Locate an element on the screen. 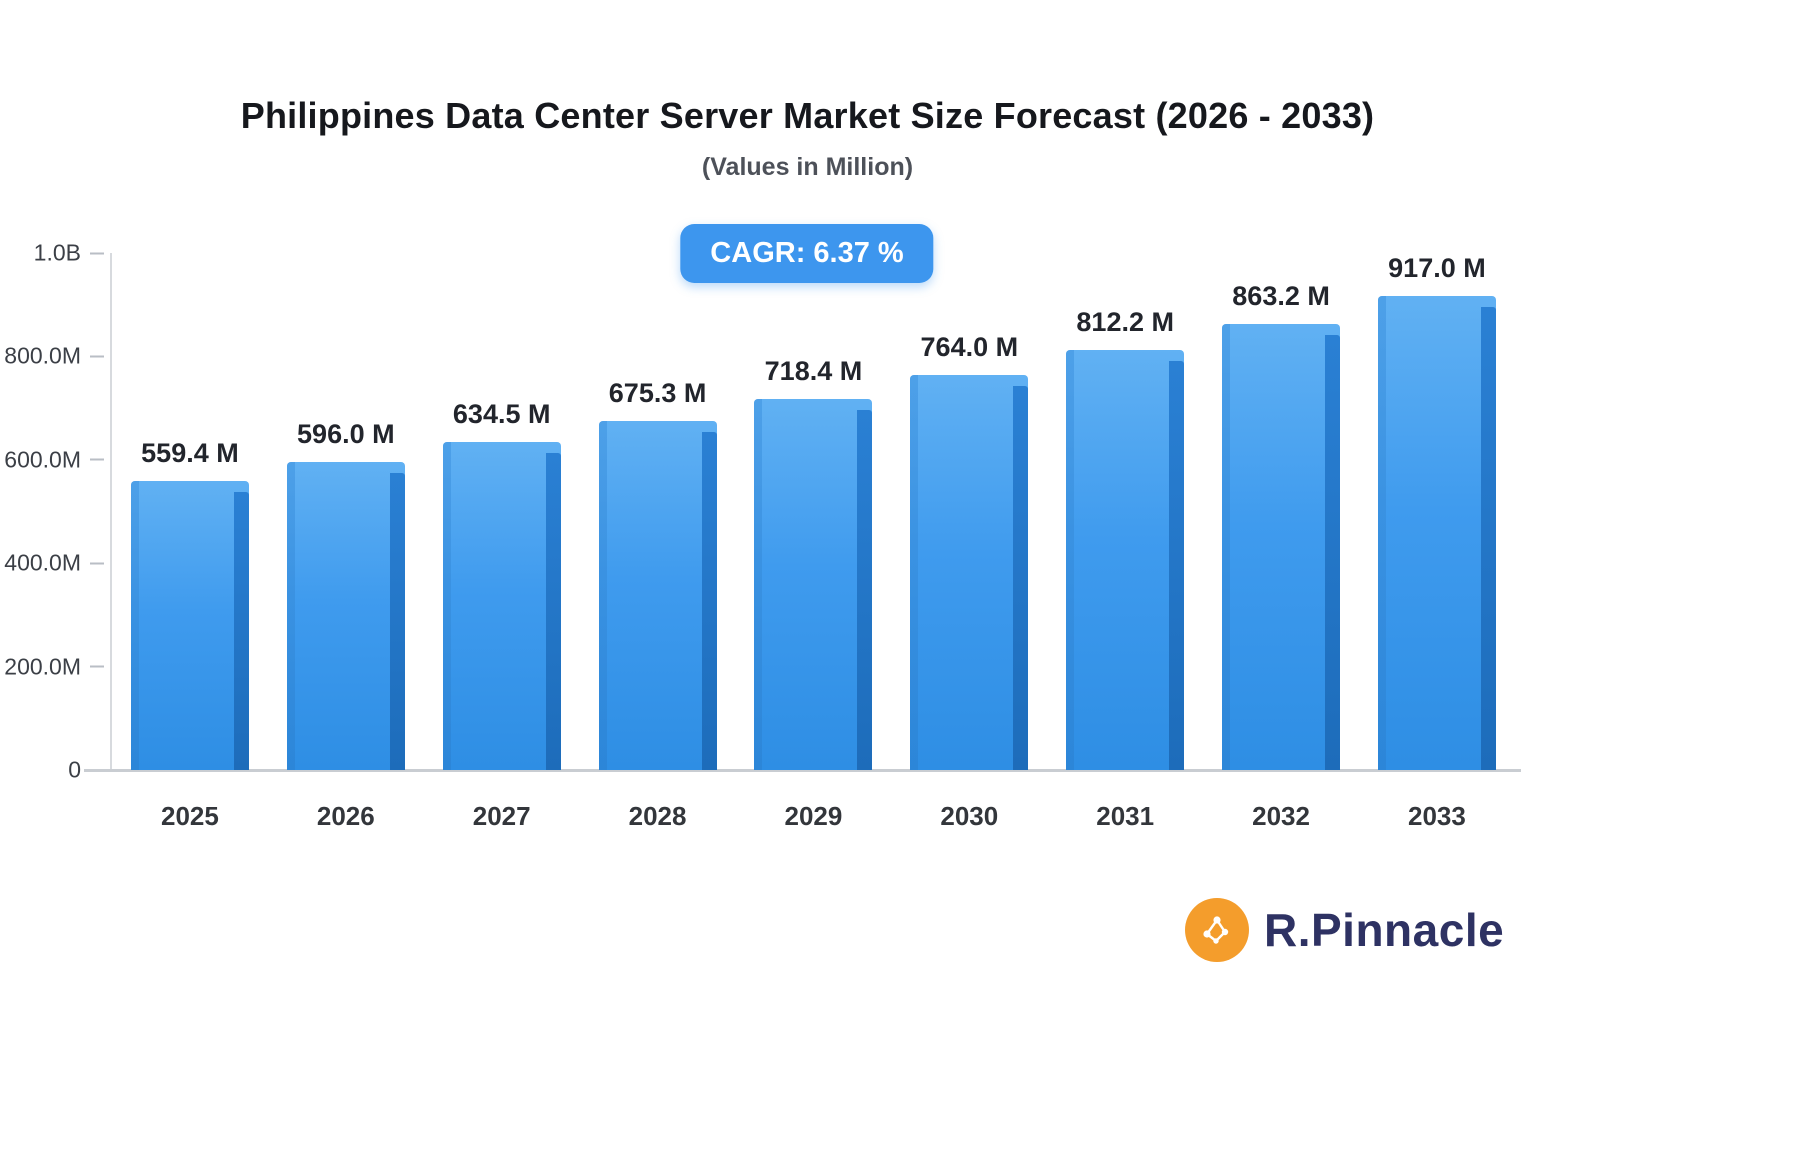 The height and width of the screenshot is (1156, 1800). bar-value-label: 764.0 M is located at coordinates (969, 347).